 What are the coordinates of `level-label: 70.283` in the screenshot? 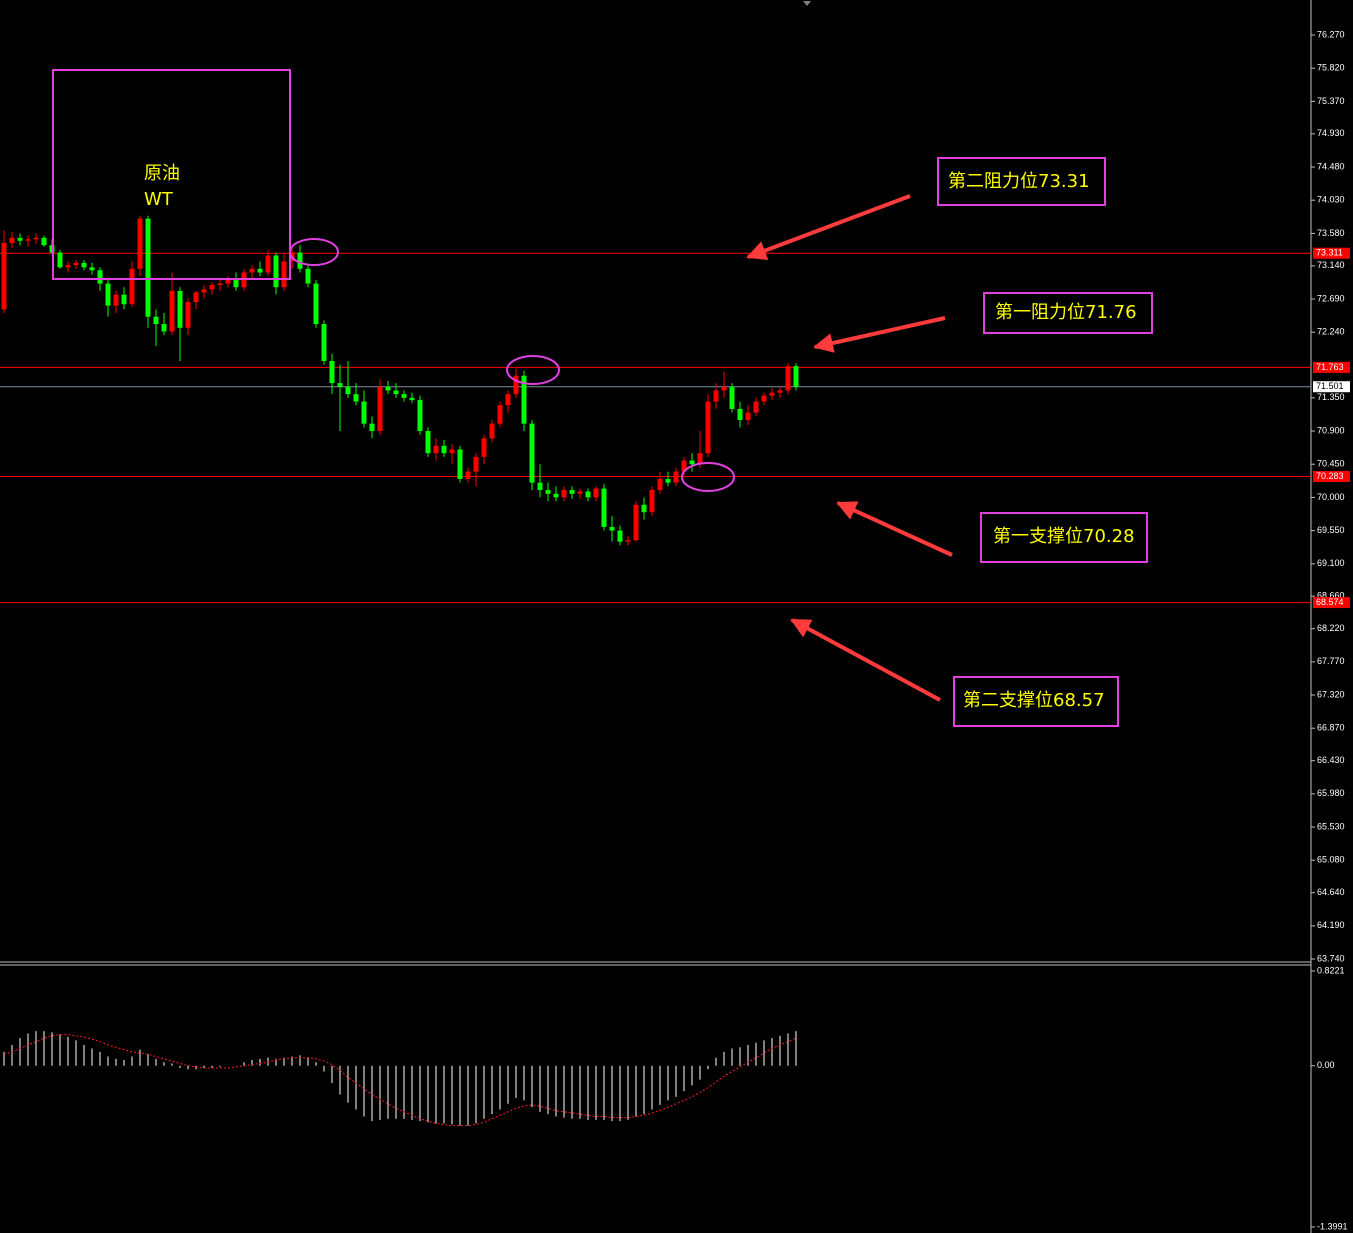 It's located at (1330, 476).